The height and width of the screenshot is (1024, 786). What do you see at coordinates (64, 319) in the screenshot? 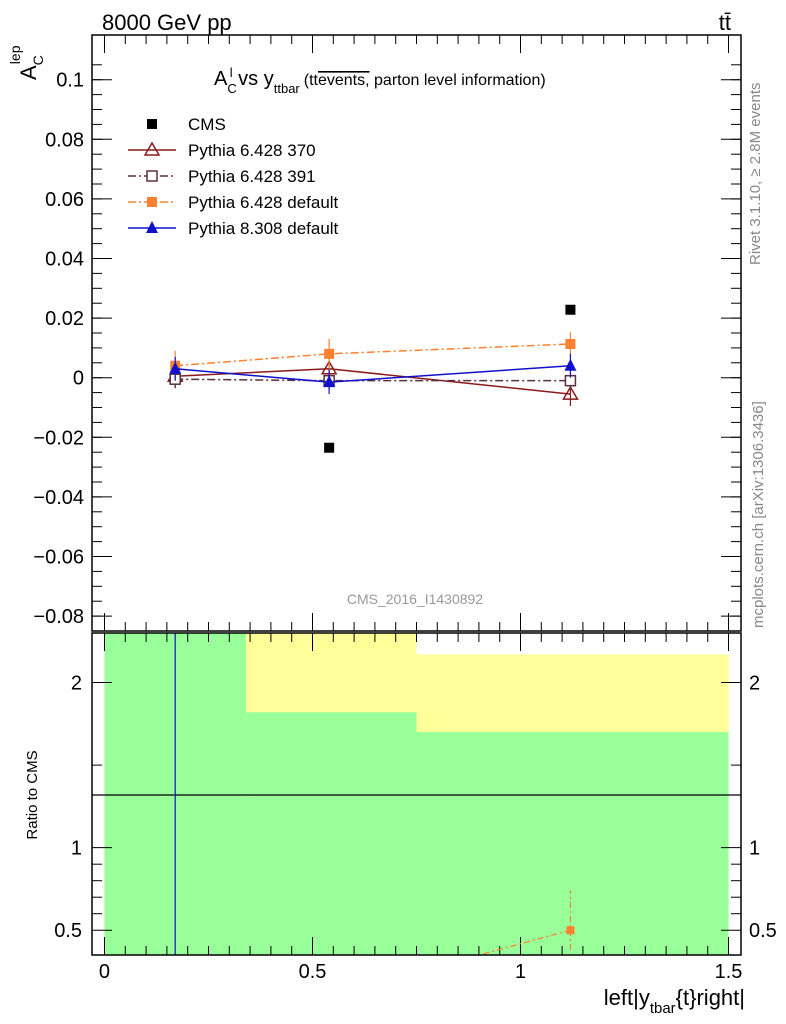
I see `main-y-tick-label: 0.02` at bounding box center [64, 319].